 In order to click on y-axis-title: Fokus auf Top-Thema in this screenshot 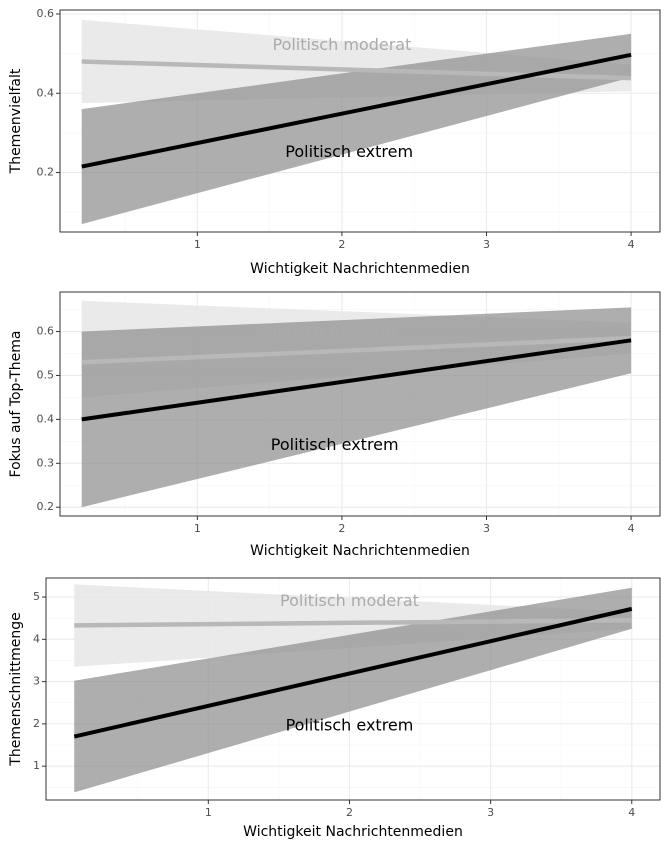, I will do `click(16, 404)`.